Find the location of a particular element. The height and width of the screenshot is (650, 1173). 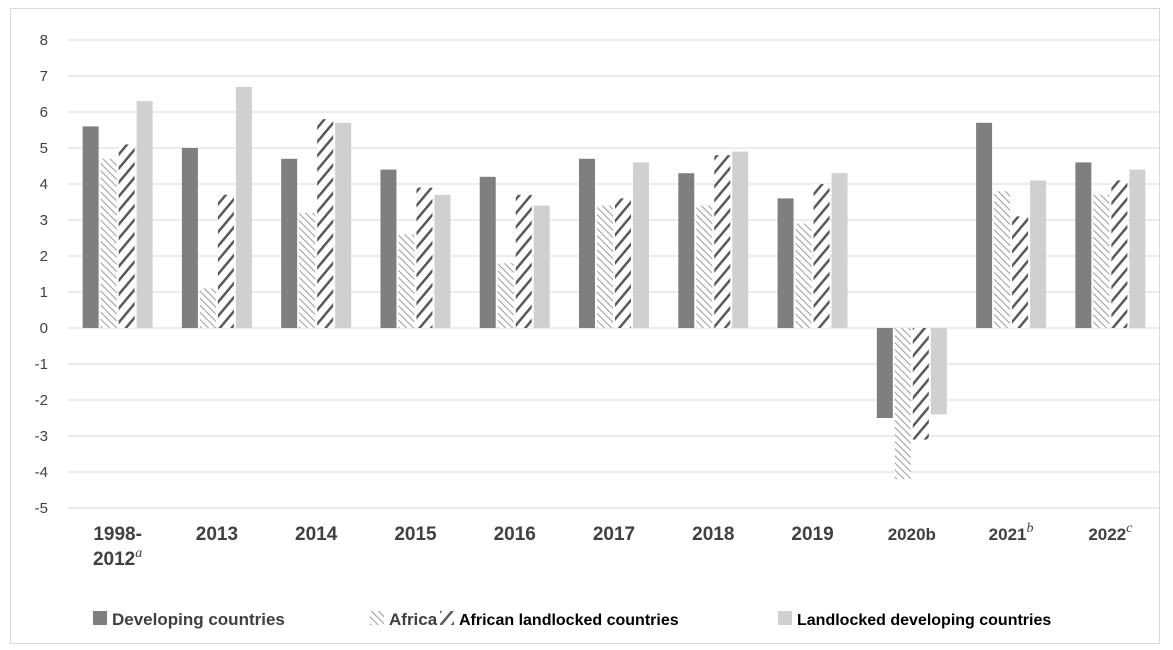

legend-swatch-developing-countries is located at coordinates (100, 618).